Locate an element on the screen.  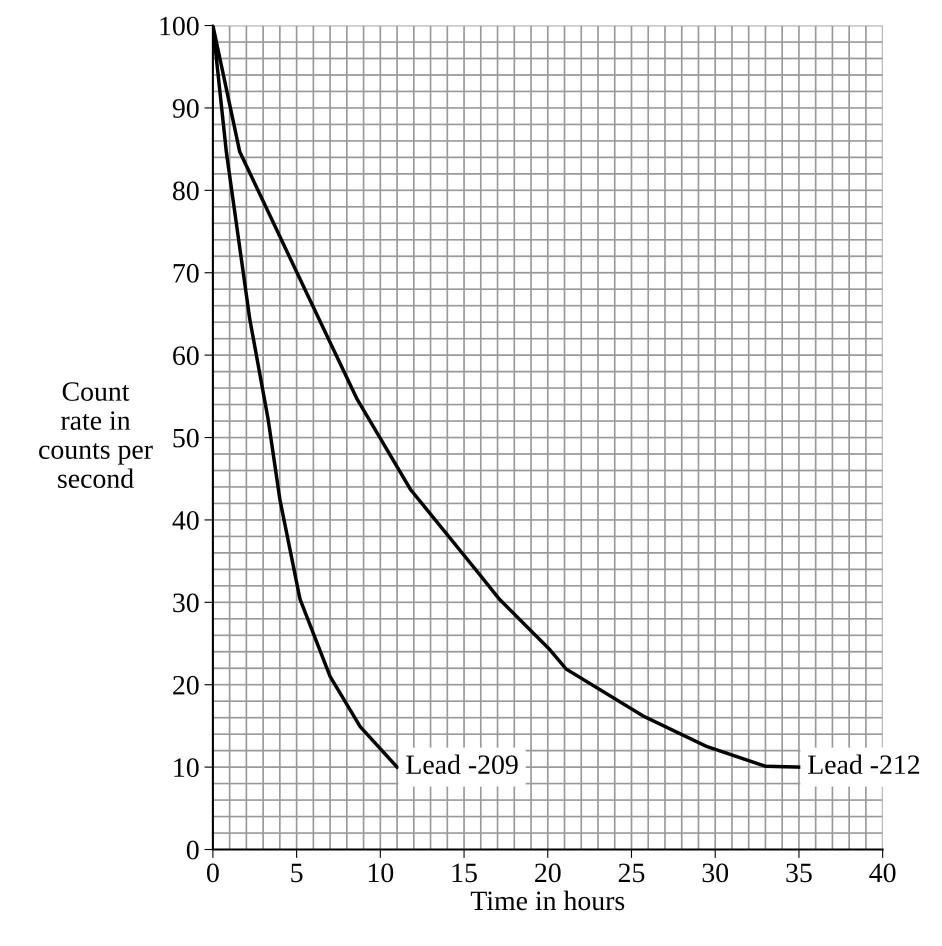
y-axis-title: Count rate in counts per second is located at coordinates (96, 435).